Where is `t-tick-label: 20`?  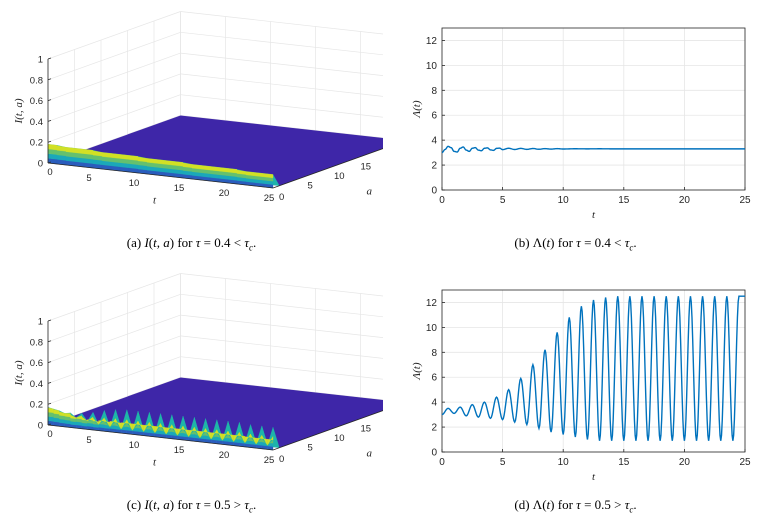
t-tick-label: 20 is located at coordinates (224, 455).